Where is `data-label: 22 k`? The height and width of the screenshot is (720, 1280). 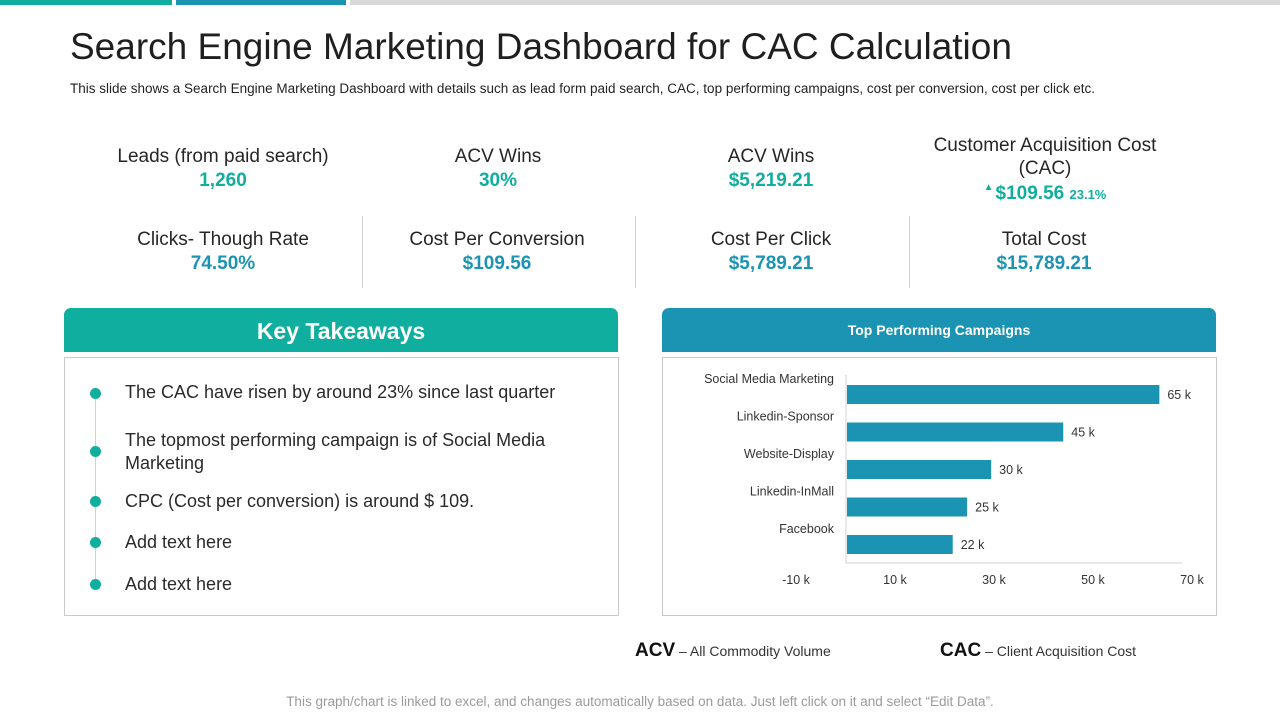 data-label: 22 k is located at coordinates (973, 545).